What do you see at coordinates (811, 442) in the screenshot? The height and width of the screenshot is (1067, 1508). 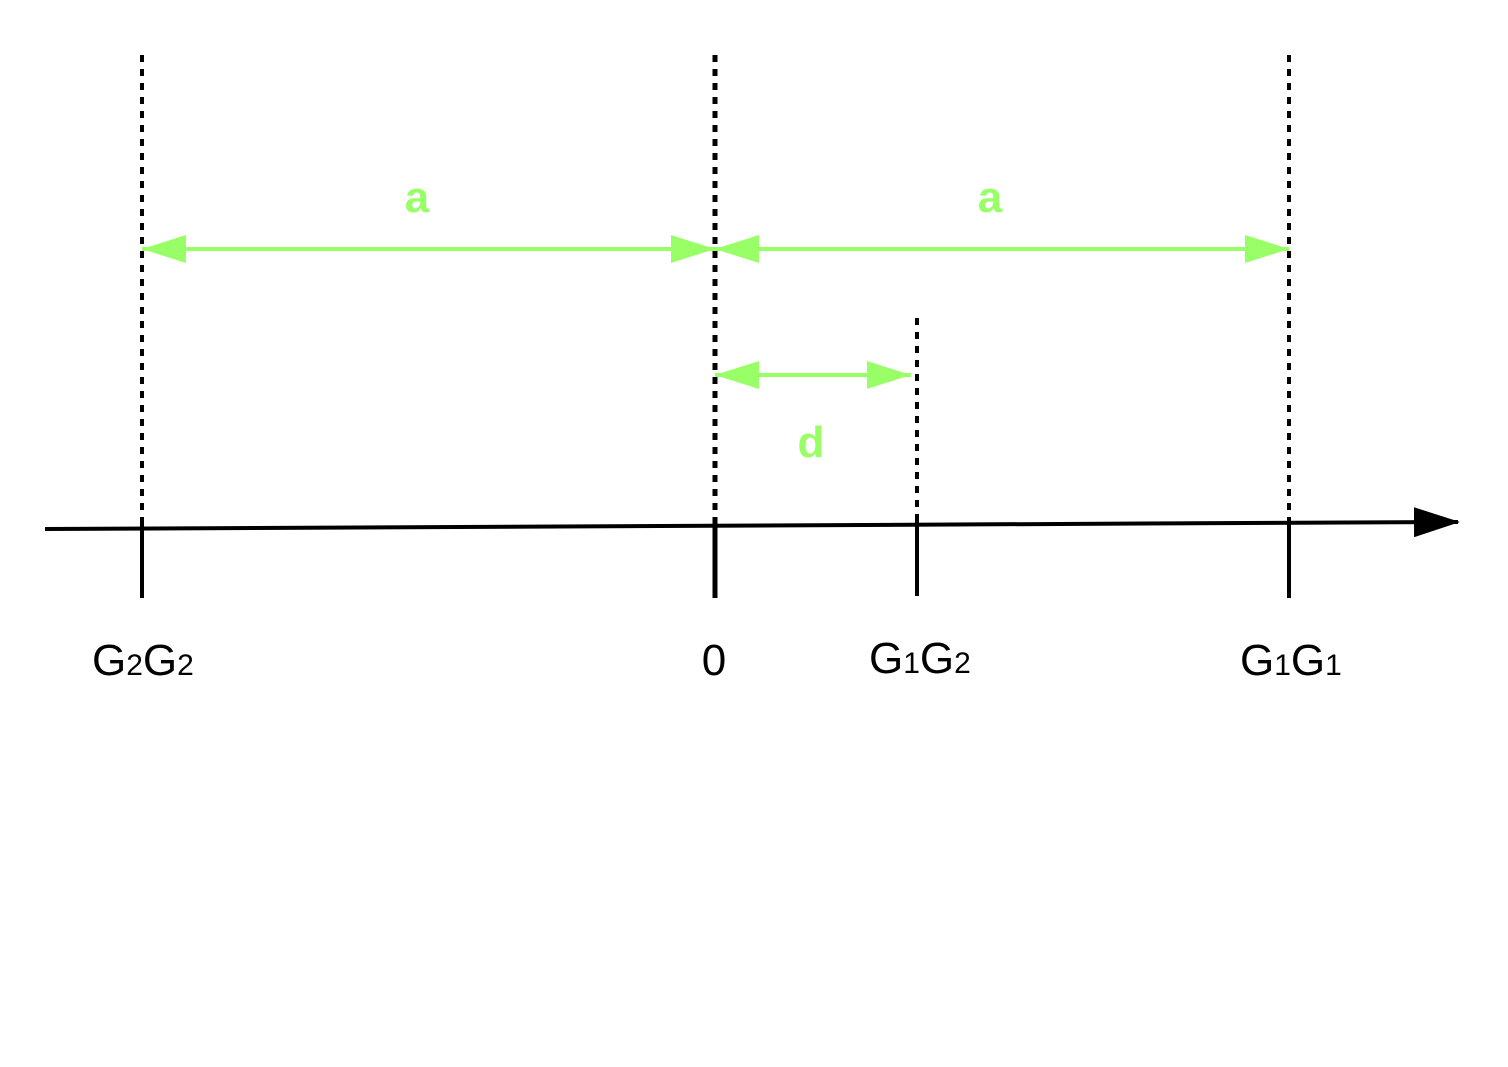 I see `dimension-label-d: d` at bounding box center [811, 442].